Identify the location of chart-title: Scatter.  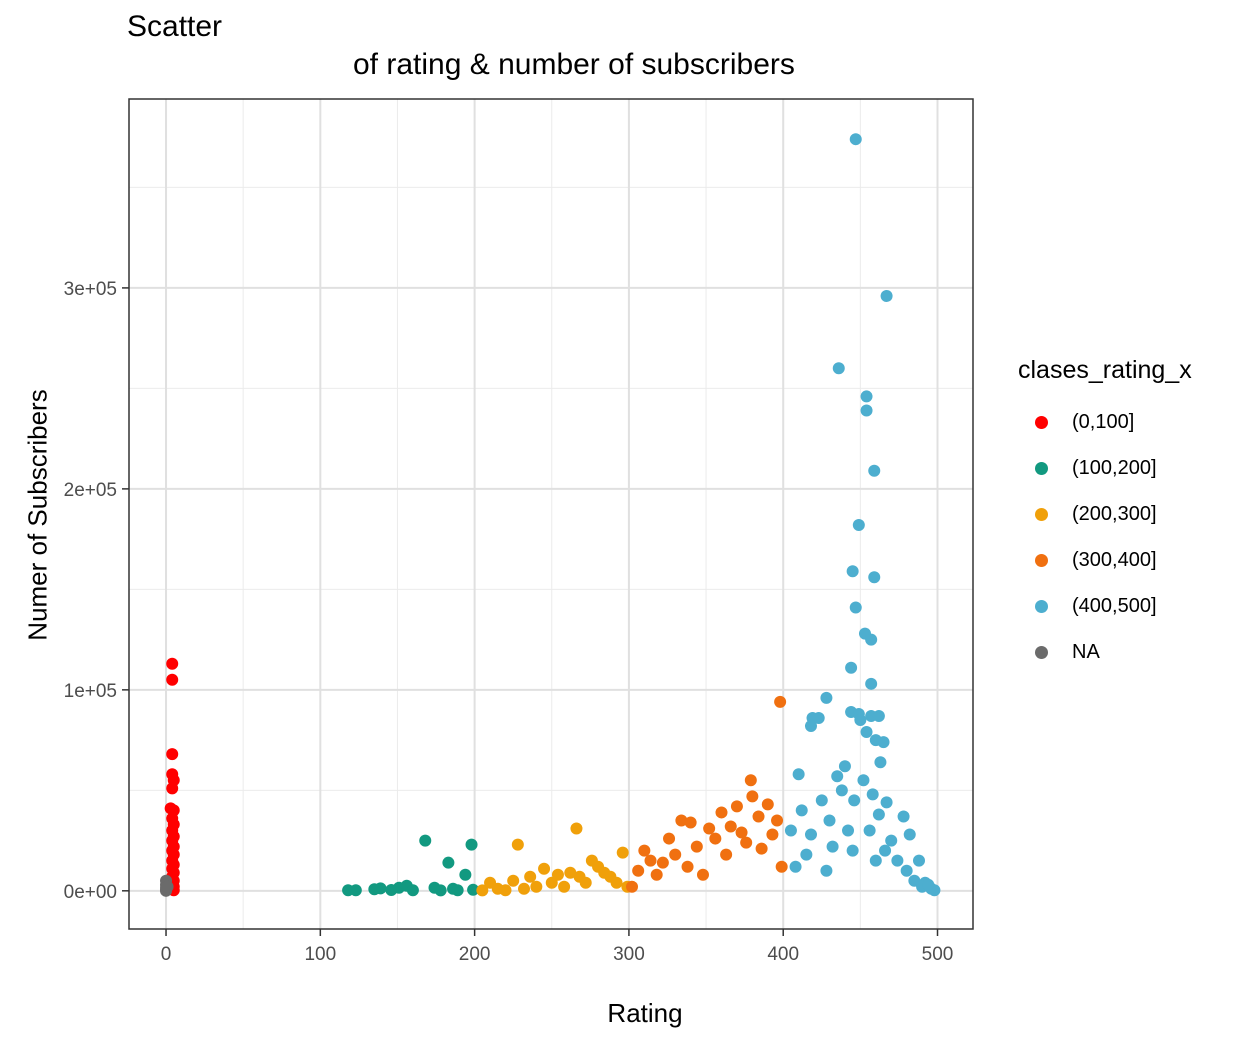
(175, 26).